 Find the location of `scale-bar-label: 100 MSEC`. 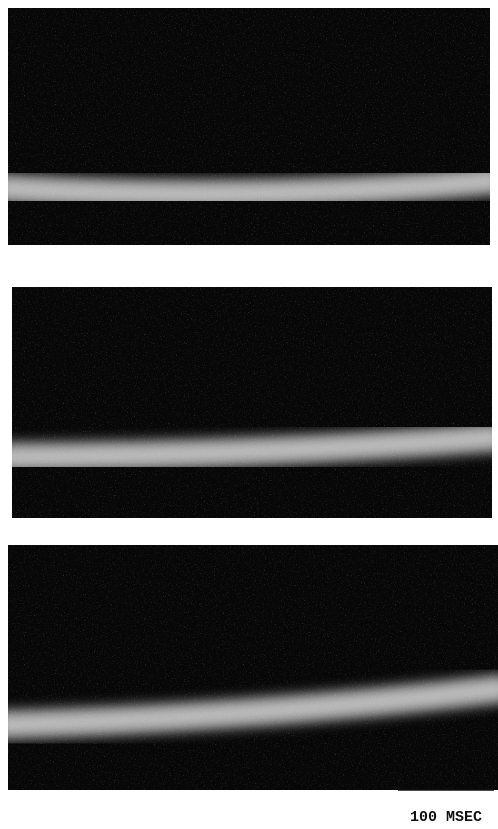

scale-bar-label: 100 MSEC is located at coordinates (446, 817).